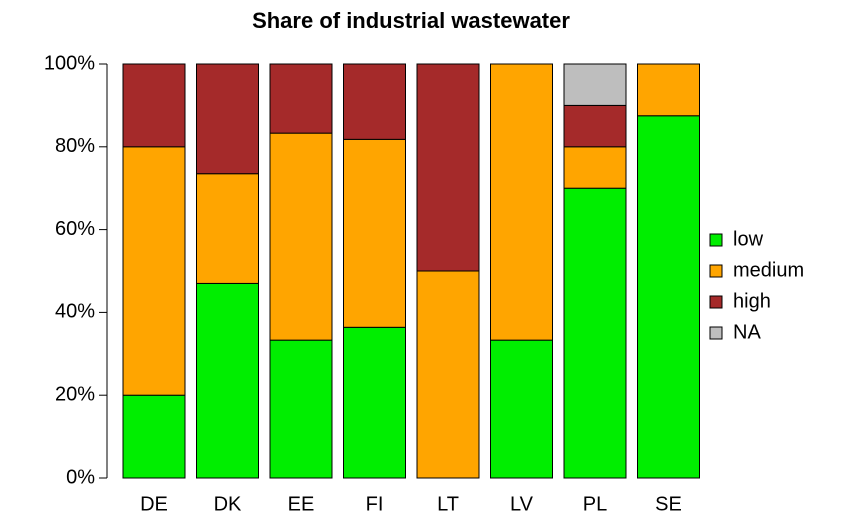  I want to click on legend-label: medium, so click(768, 270).